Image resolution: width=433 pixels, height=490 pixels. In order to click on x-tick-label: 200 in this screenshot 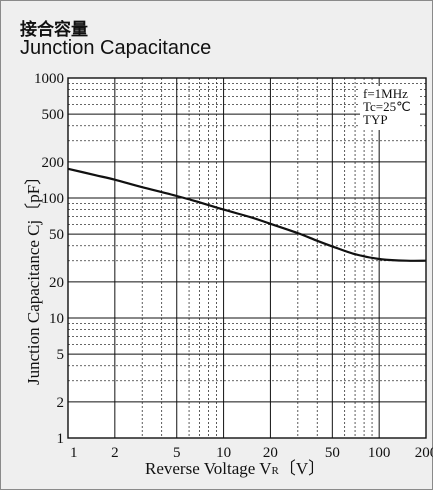, I will do `click(424, 453)`.